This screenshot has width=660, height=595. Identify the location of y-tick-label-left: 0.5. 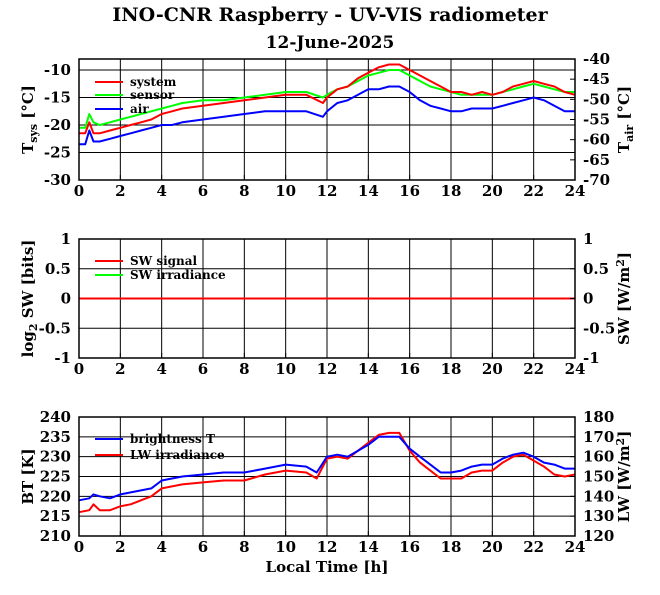
(58, 269).